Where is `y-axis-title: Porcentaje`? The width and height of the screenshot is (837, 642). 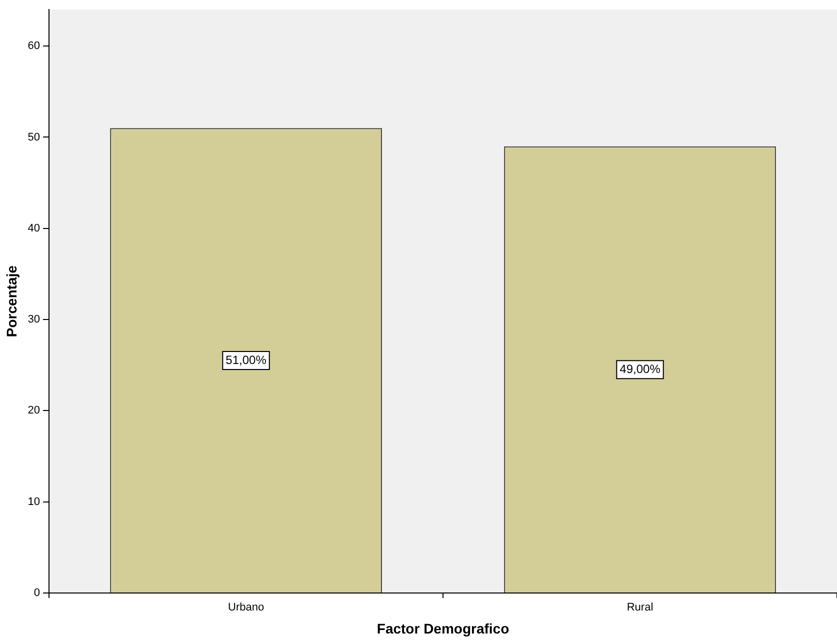 y-axis-title: Porcentaje is located at coordinates (11, 301).